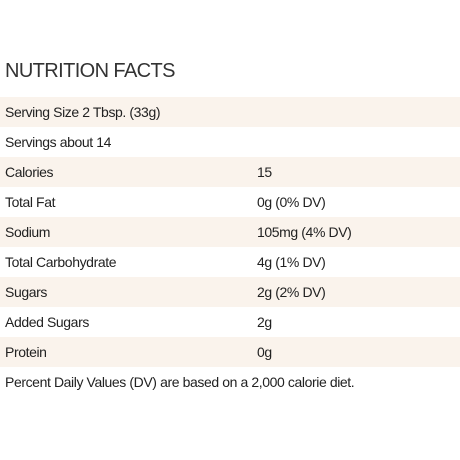 This screenshot has height=460, width=460. Describe the element at coordinates (83, 112) in the screenshot. I see `nutrient-label: Serving Size 2 Tbsp. (33g)` at that location.